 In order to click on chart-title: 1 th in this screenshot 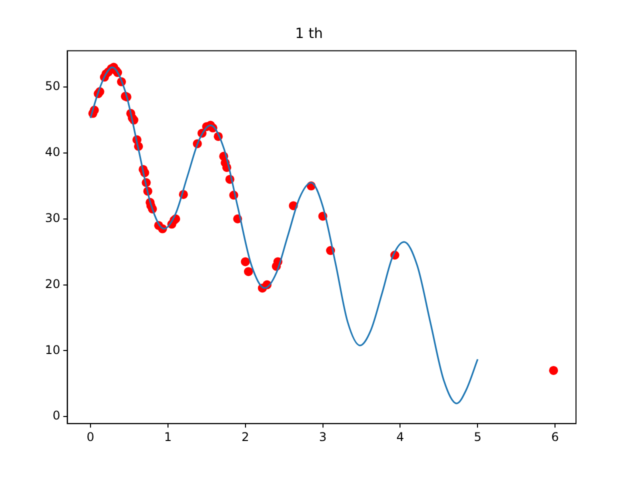, I will do `click(309, 34)`.